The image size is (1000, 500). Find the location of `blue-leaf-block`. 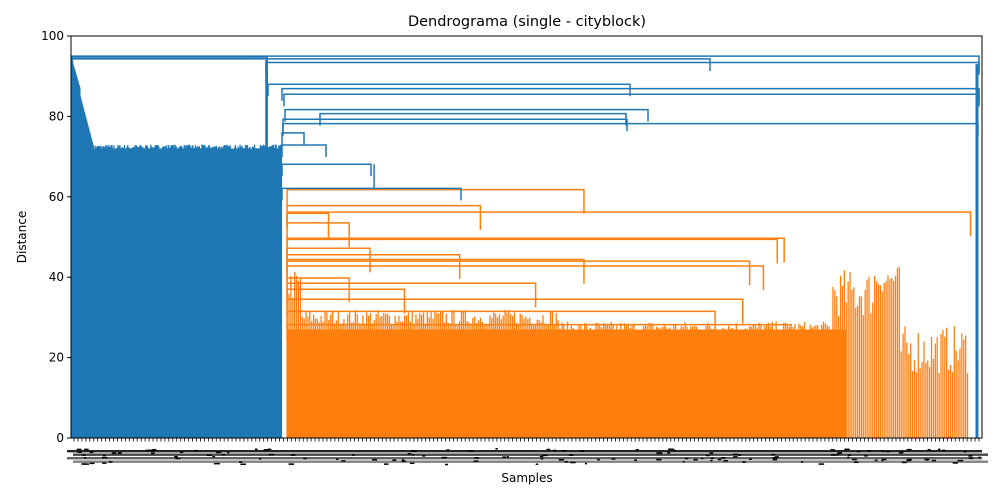

blue-leaf-block is located at coordinates (176, 293).